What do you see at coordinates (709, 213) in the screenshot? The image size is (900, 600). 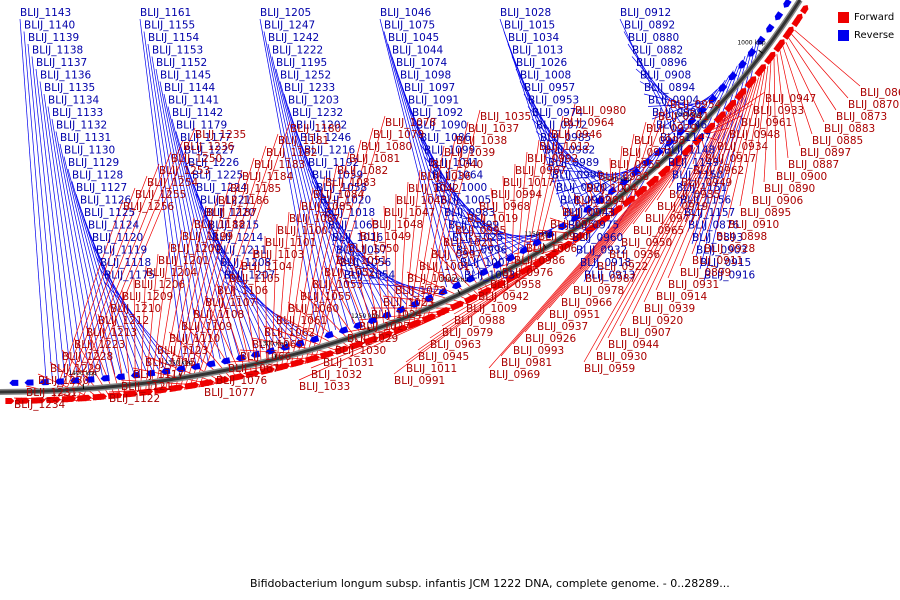 I see `reverse-gene-label: BLIJ_1157` at bounding box center [709, 213].